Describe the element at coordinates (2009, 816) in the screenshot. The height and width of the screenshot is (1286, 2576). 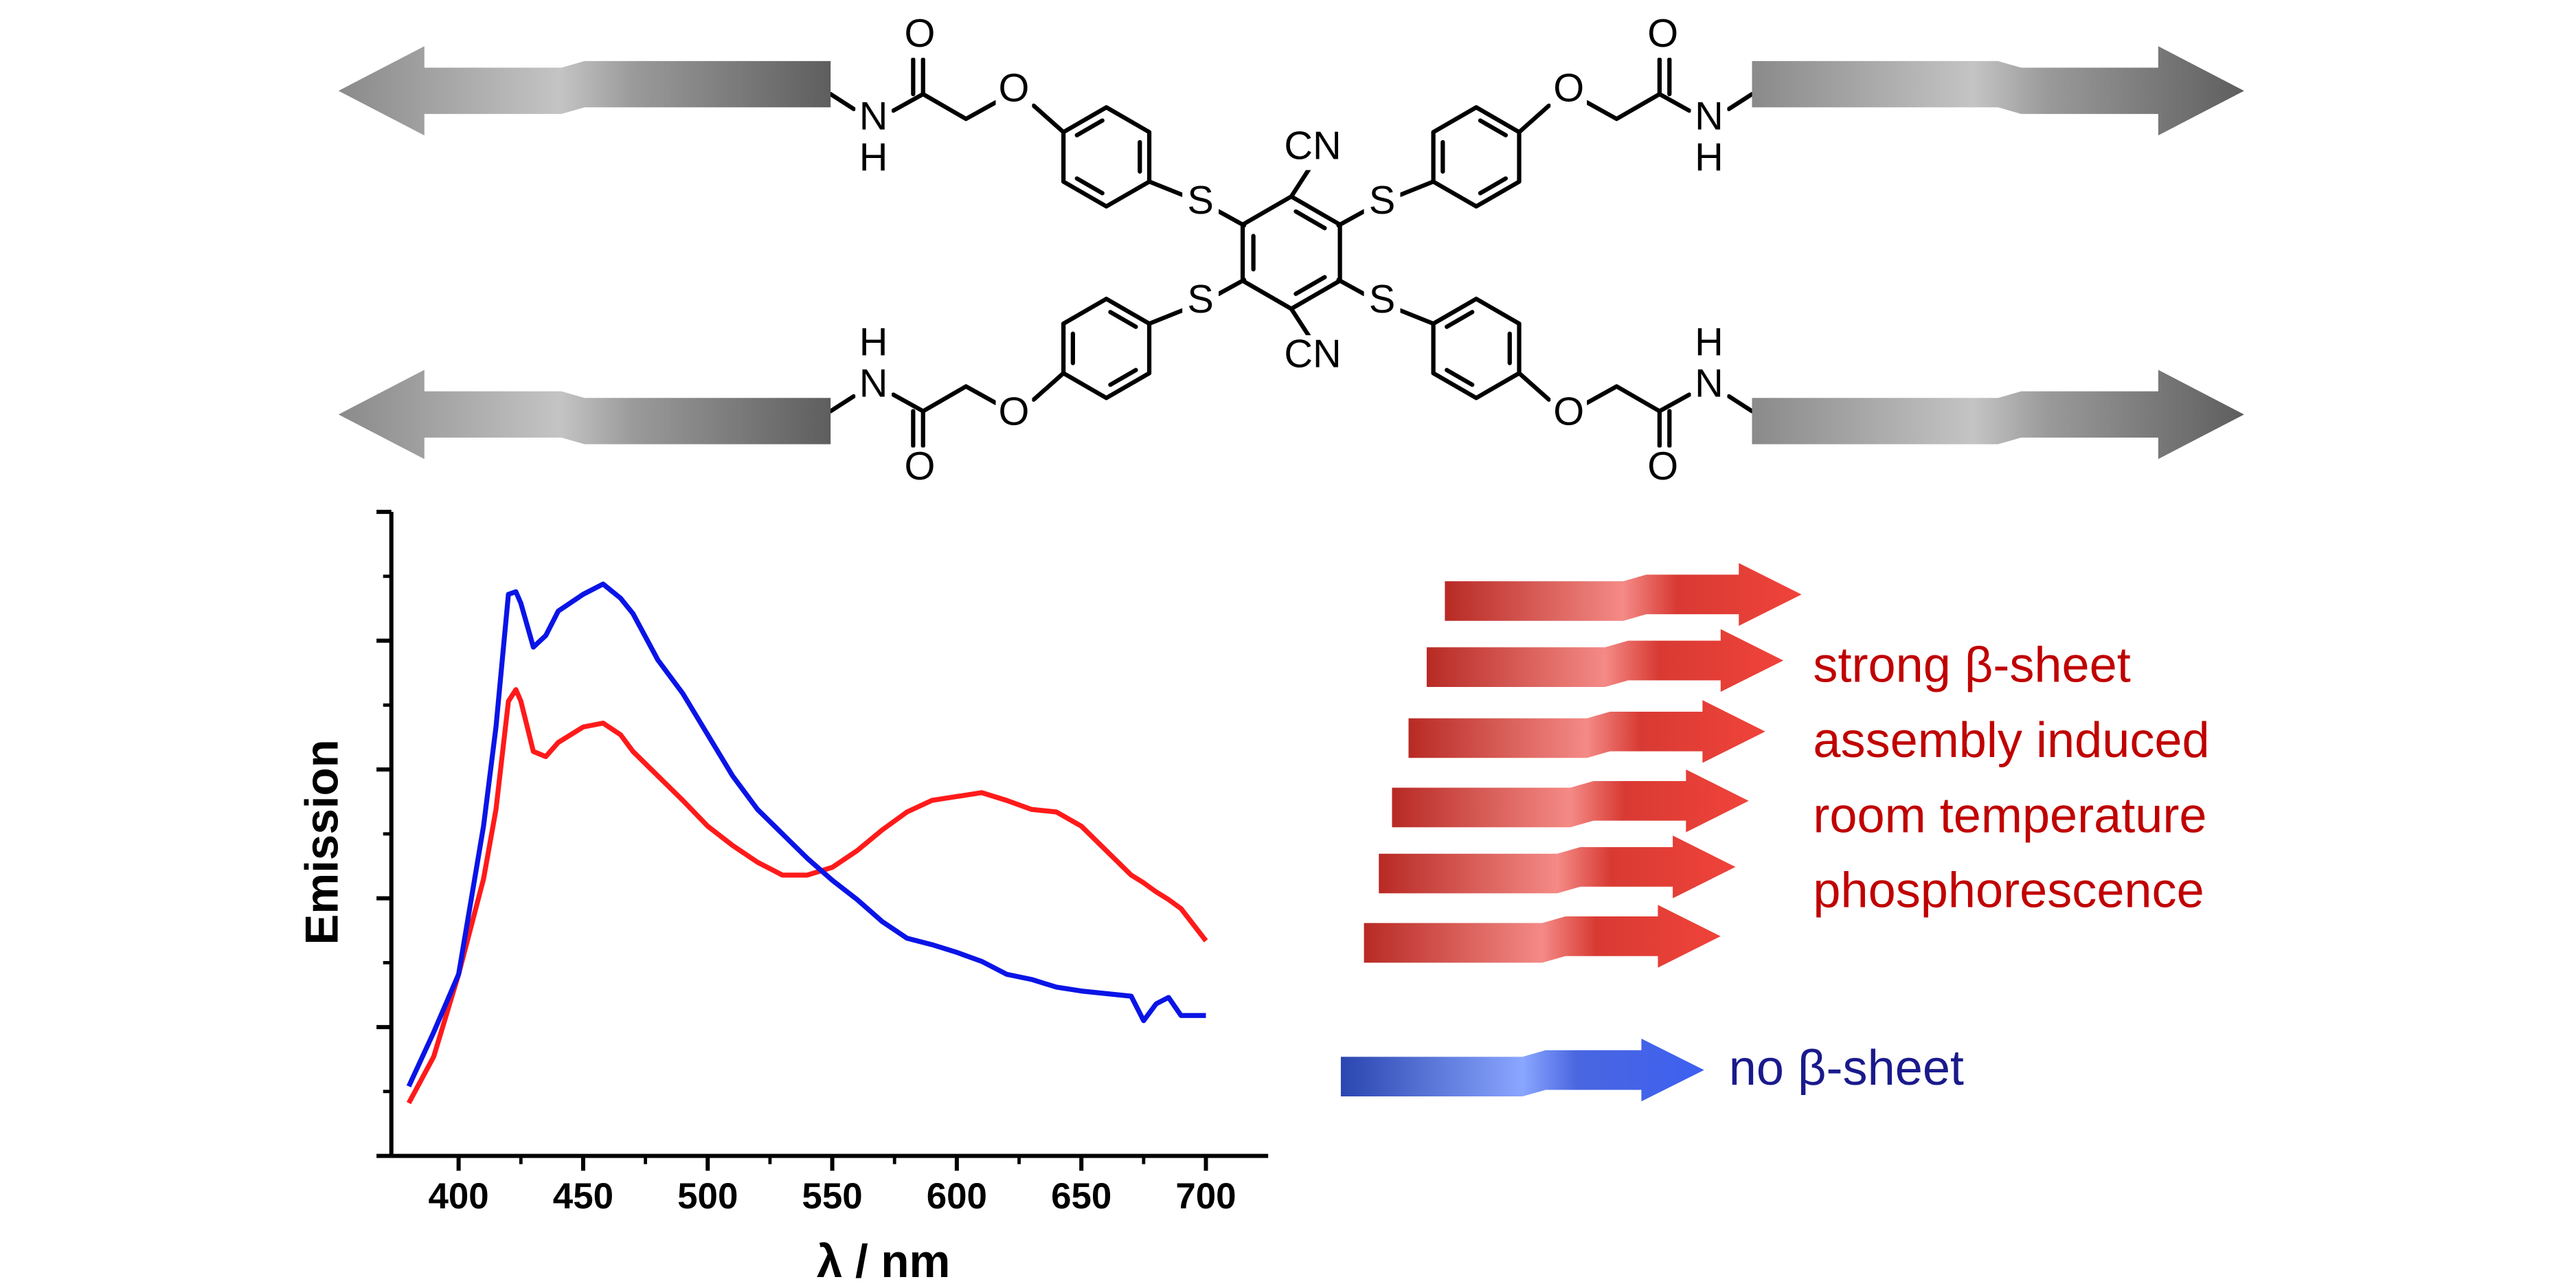
I see `legend-text: room temperature` at that location.